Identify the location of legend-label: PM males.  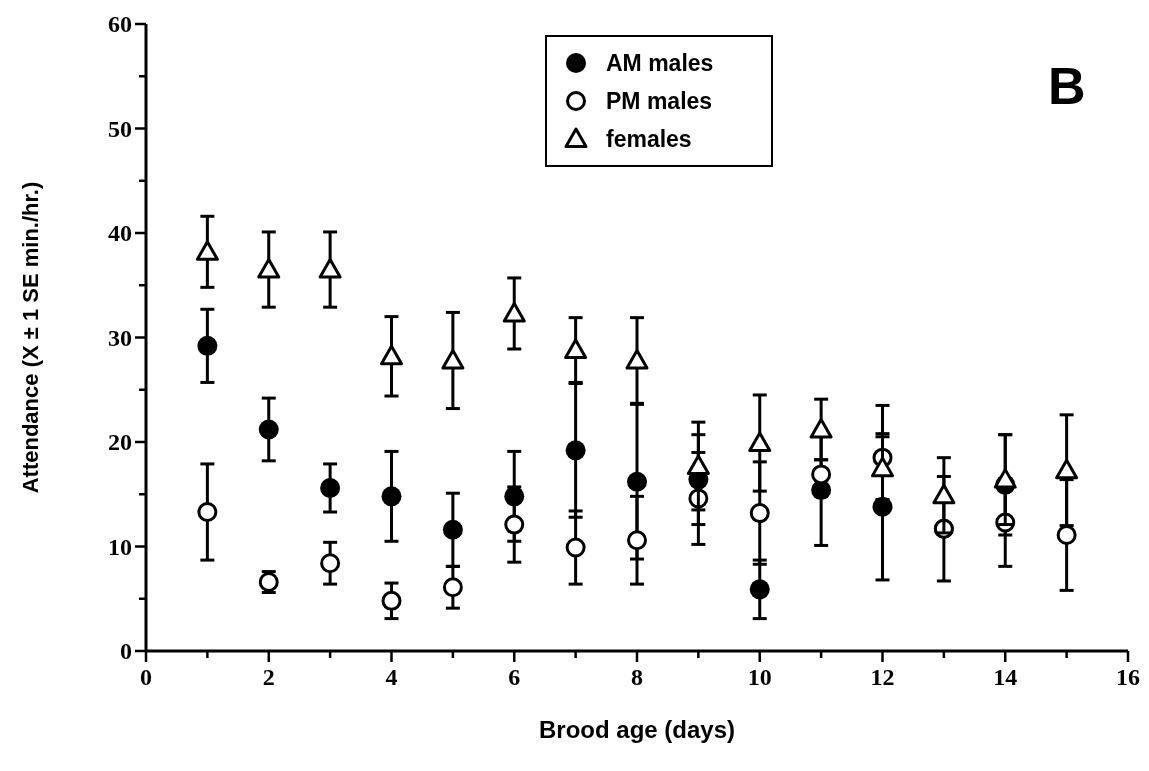
(659, 101).